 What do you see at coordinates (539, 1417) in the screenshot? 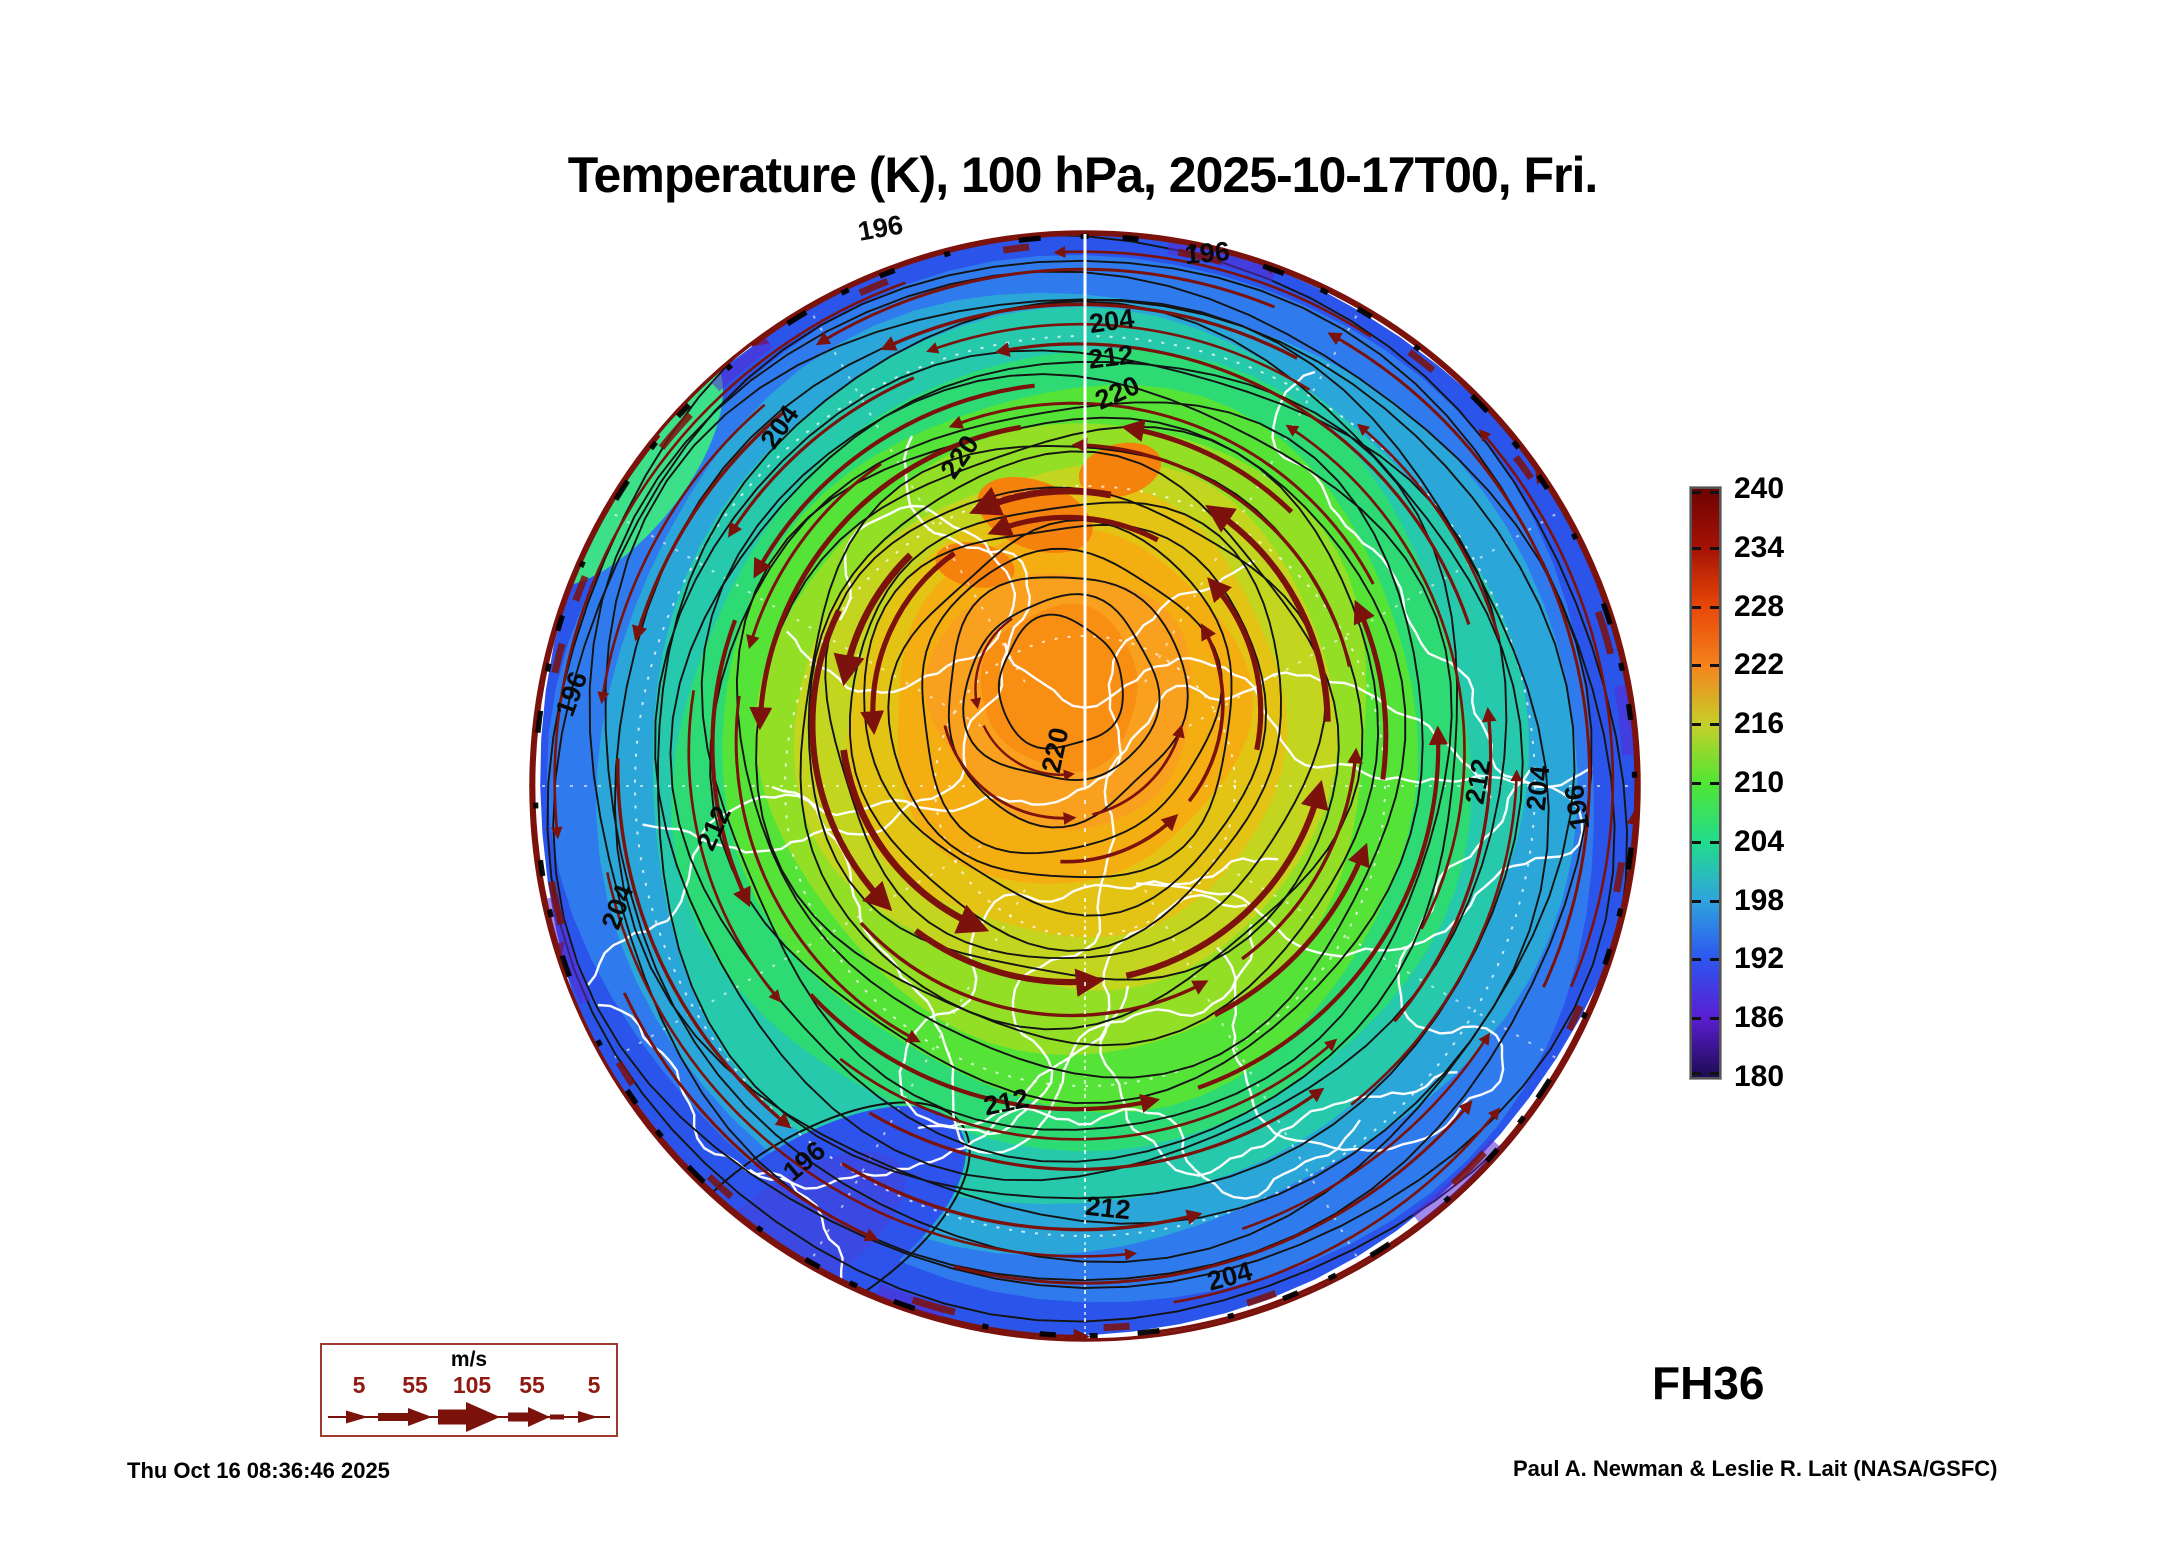
I see `wind-arrow-55b-head` at bounding box center [539, 1417].